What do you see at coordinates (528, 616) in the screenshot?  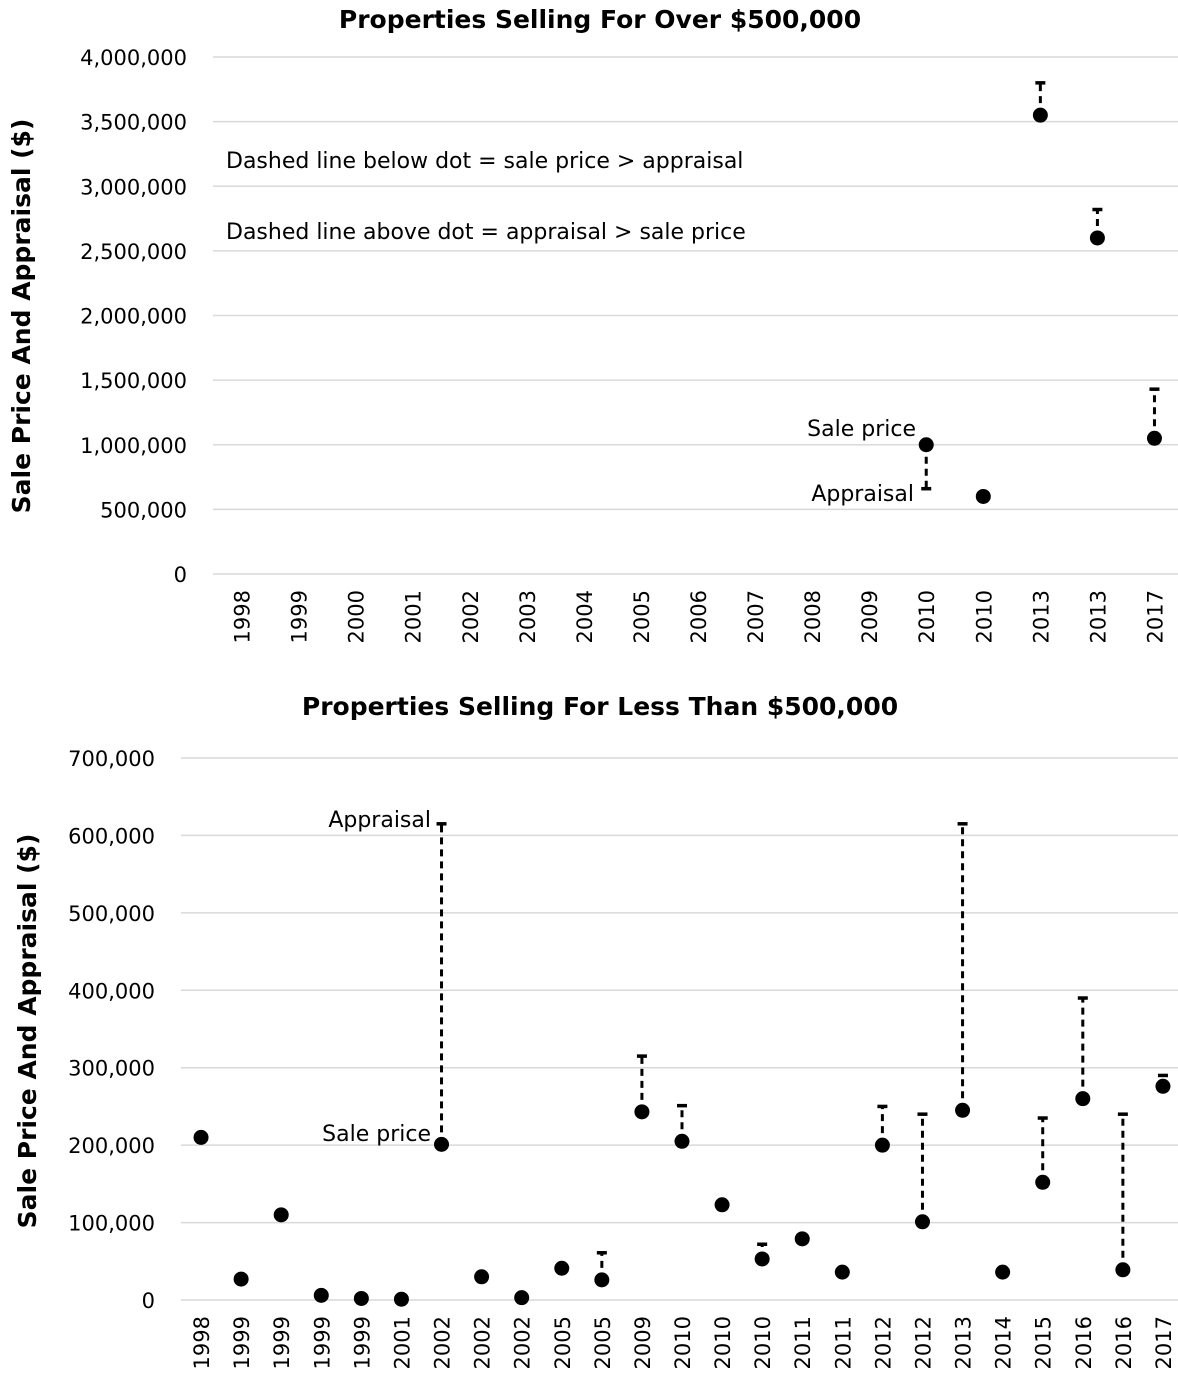 I see `top-x-tick-label: 2003` at bounding box center [528, 616].